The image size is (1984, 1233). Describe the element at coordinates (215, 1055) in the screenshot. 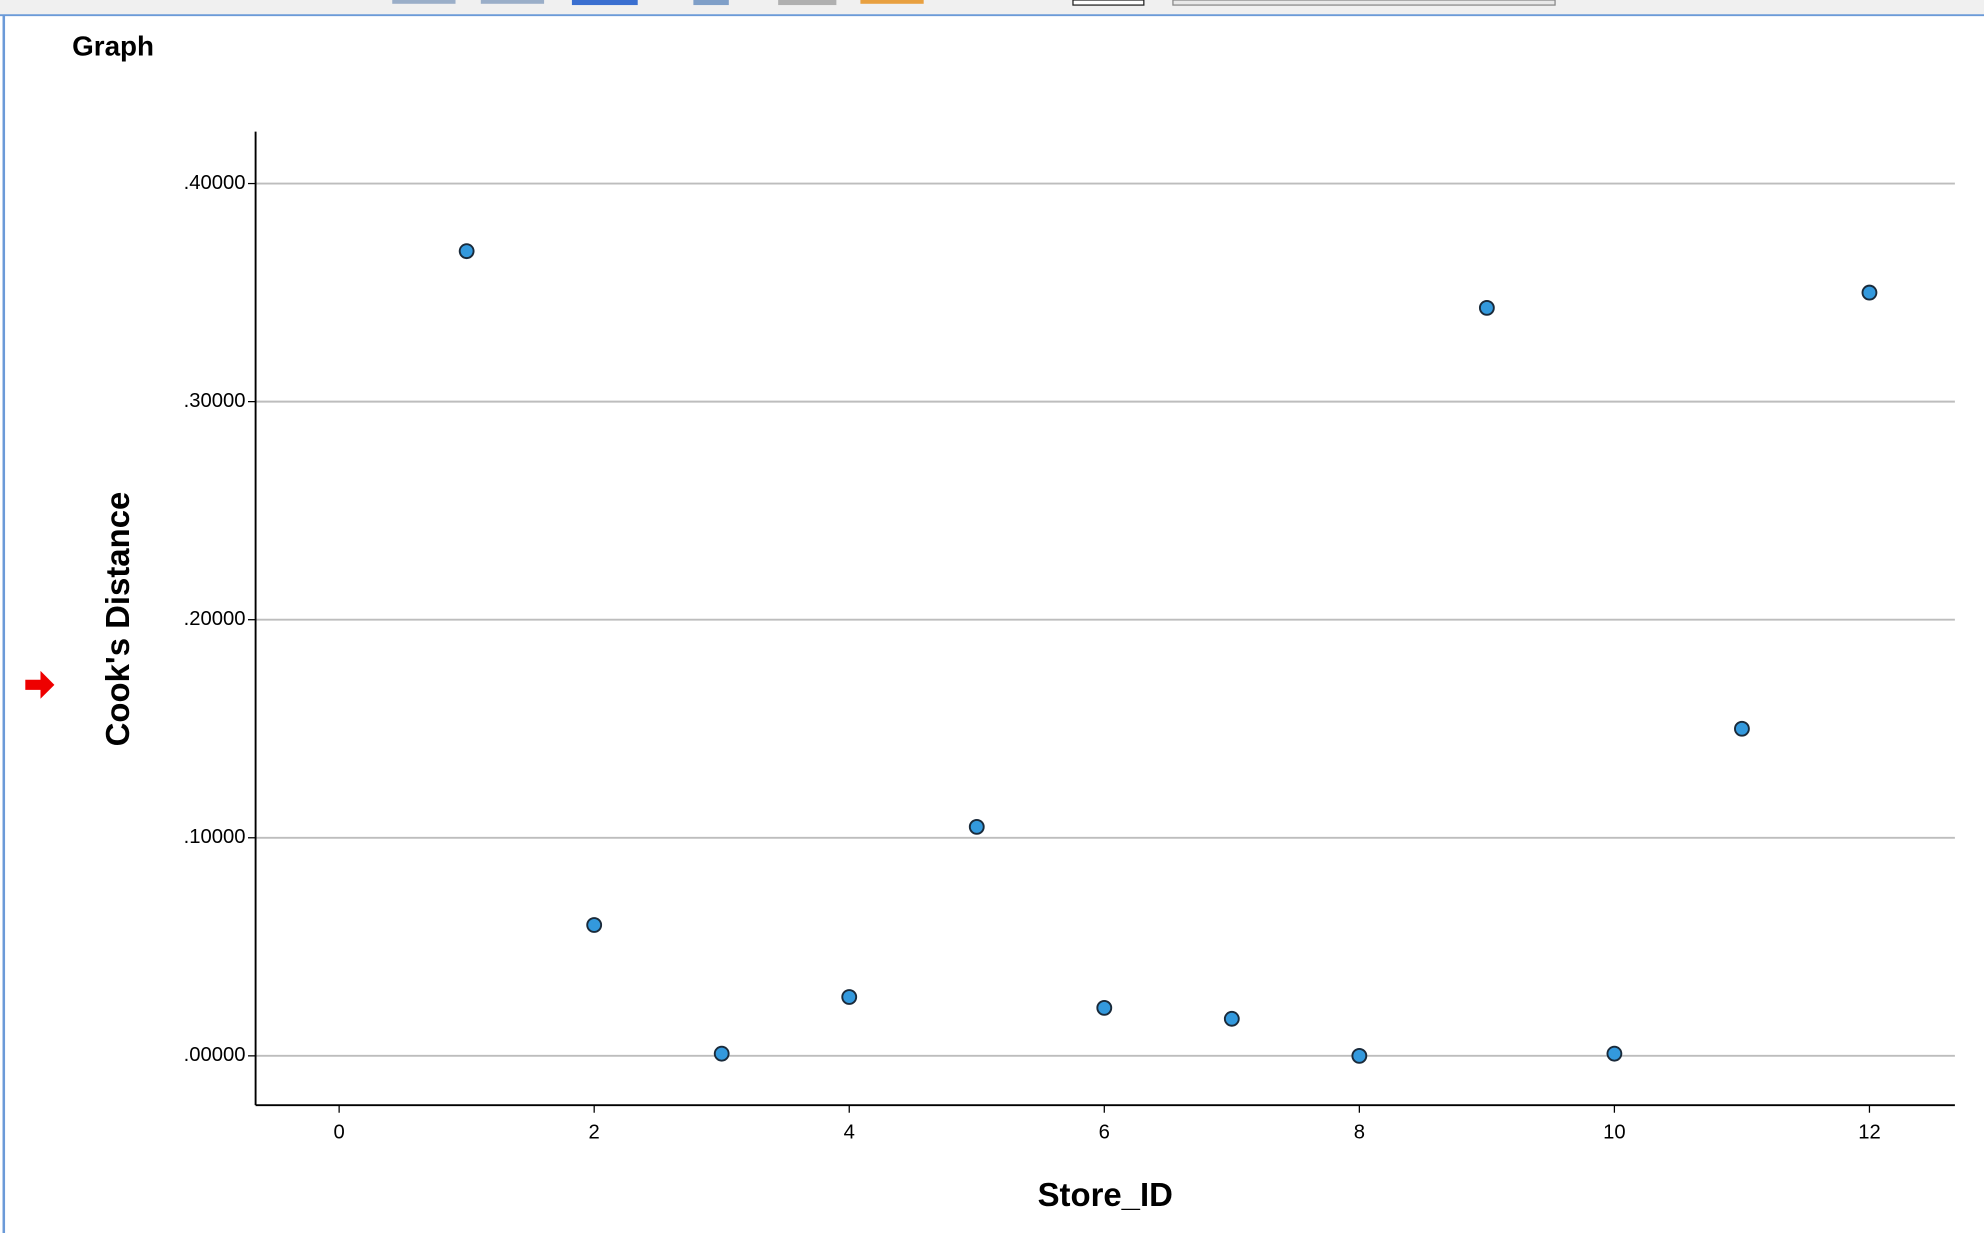

I see `y-tick-label: .00000` at that location.